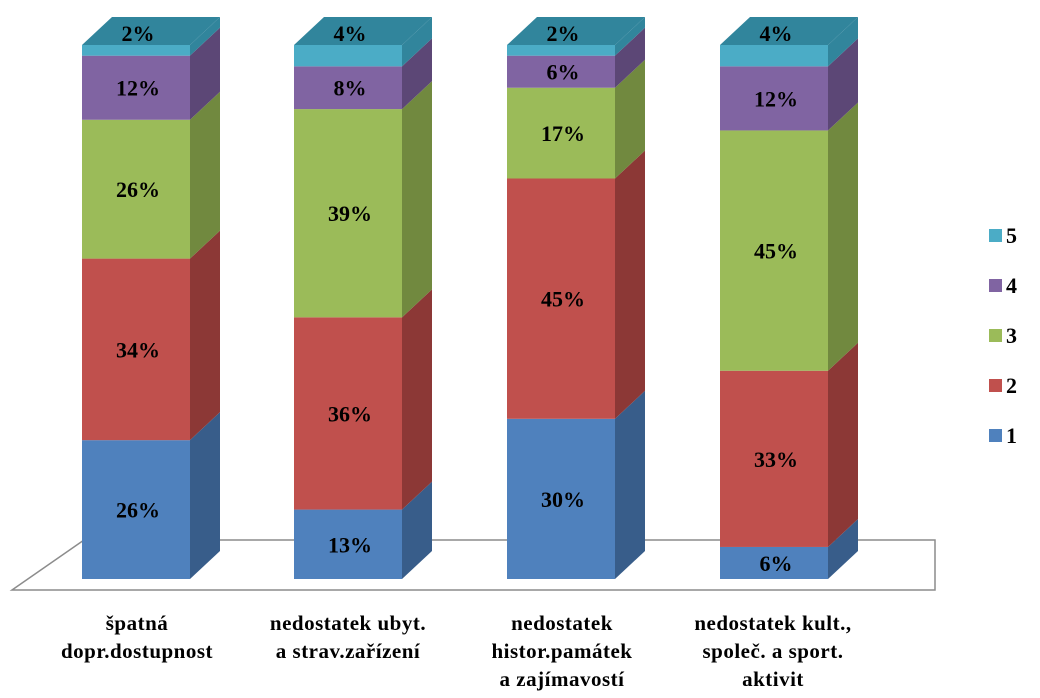  I want to click on chart-floor, so click(472, 565).